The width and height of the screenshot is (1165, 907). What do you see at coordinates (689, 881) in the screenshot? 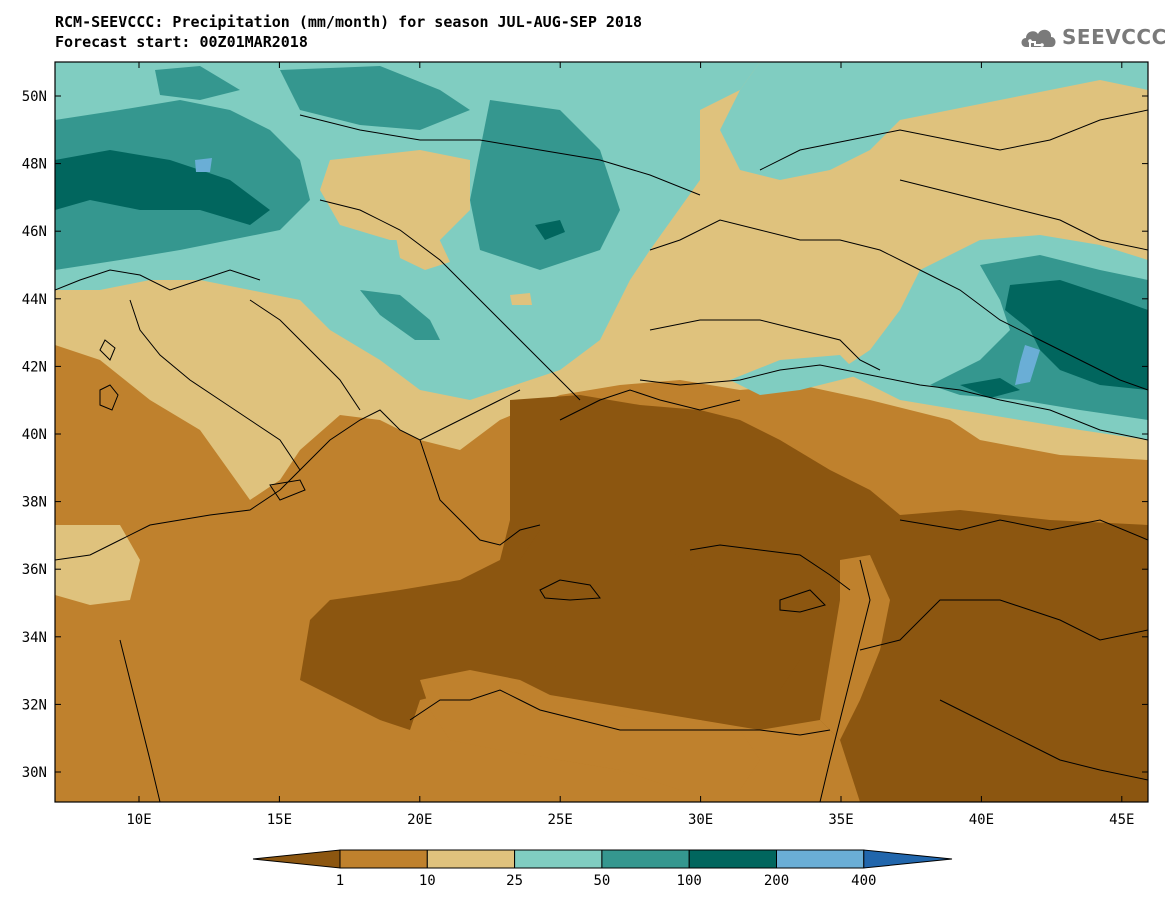
I see `colorbar-label: 100` at bounding box center [689, 881].